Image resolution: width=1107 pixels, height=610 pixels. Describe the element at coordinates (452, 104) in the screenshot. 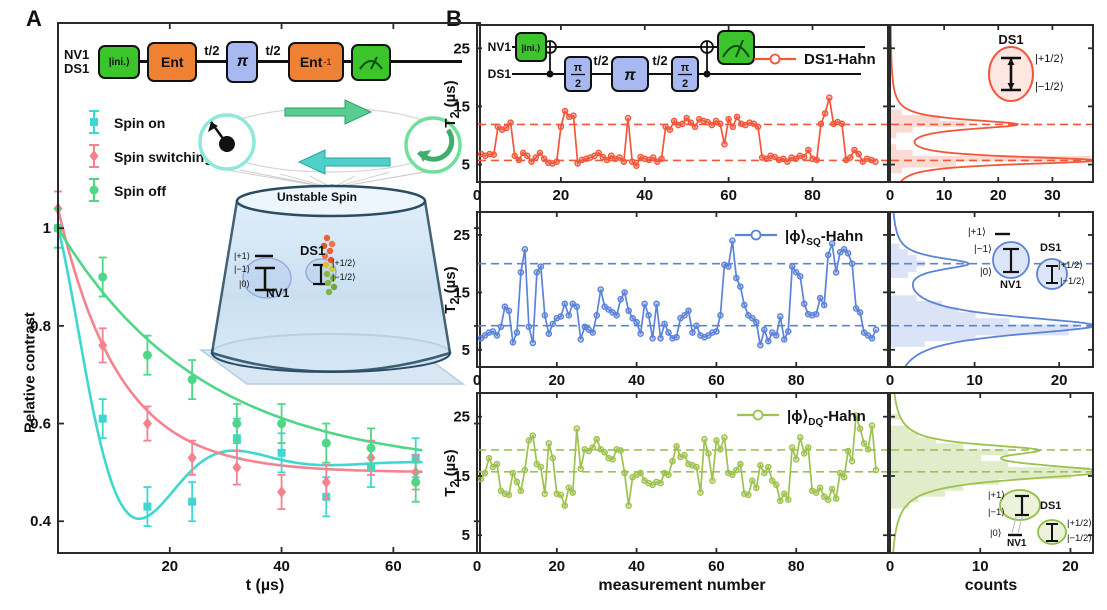

I see `t2-ylabel-row1: T2 (µs)` at that location.